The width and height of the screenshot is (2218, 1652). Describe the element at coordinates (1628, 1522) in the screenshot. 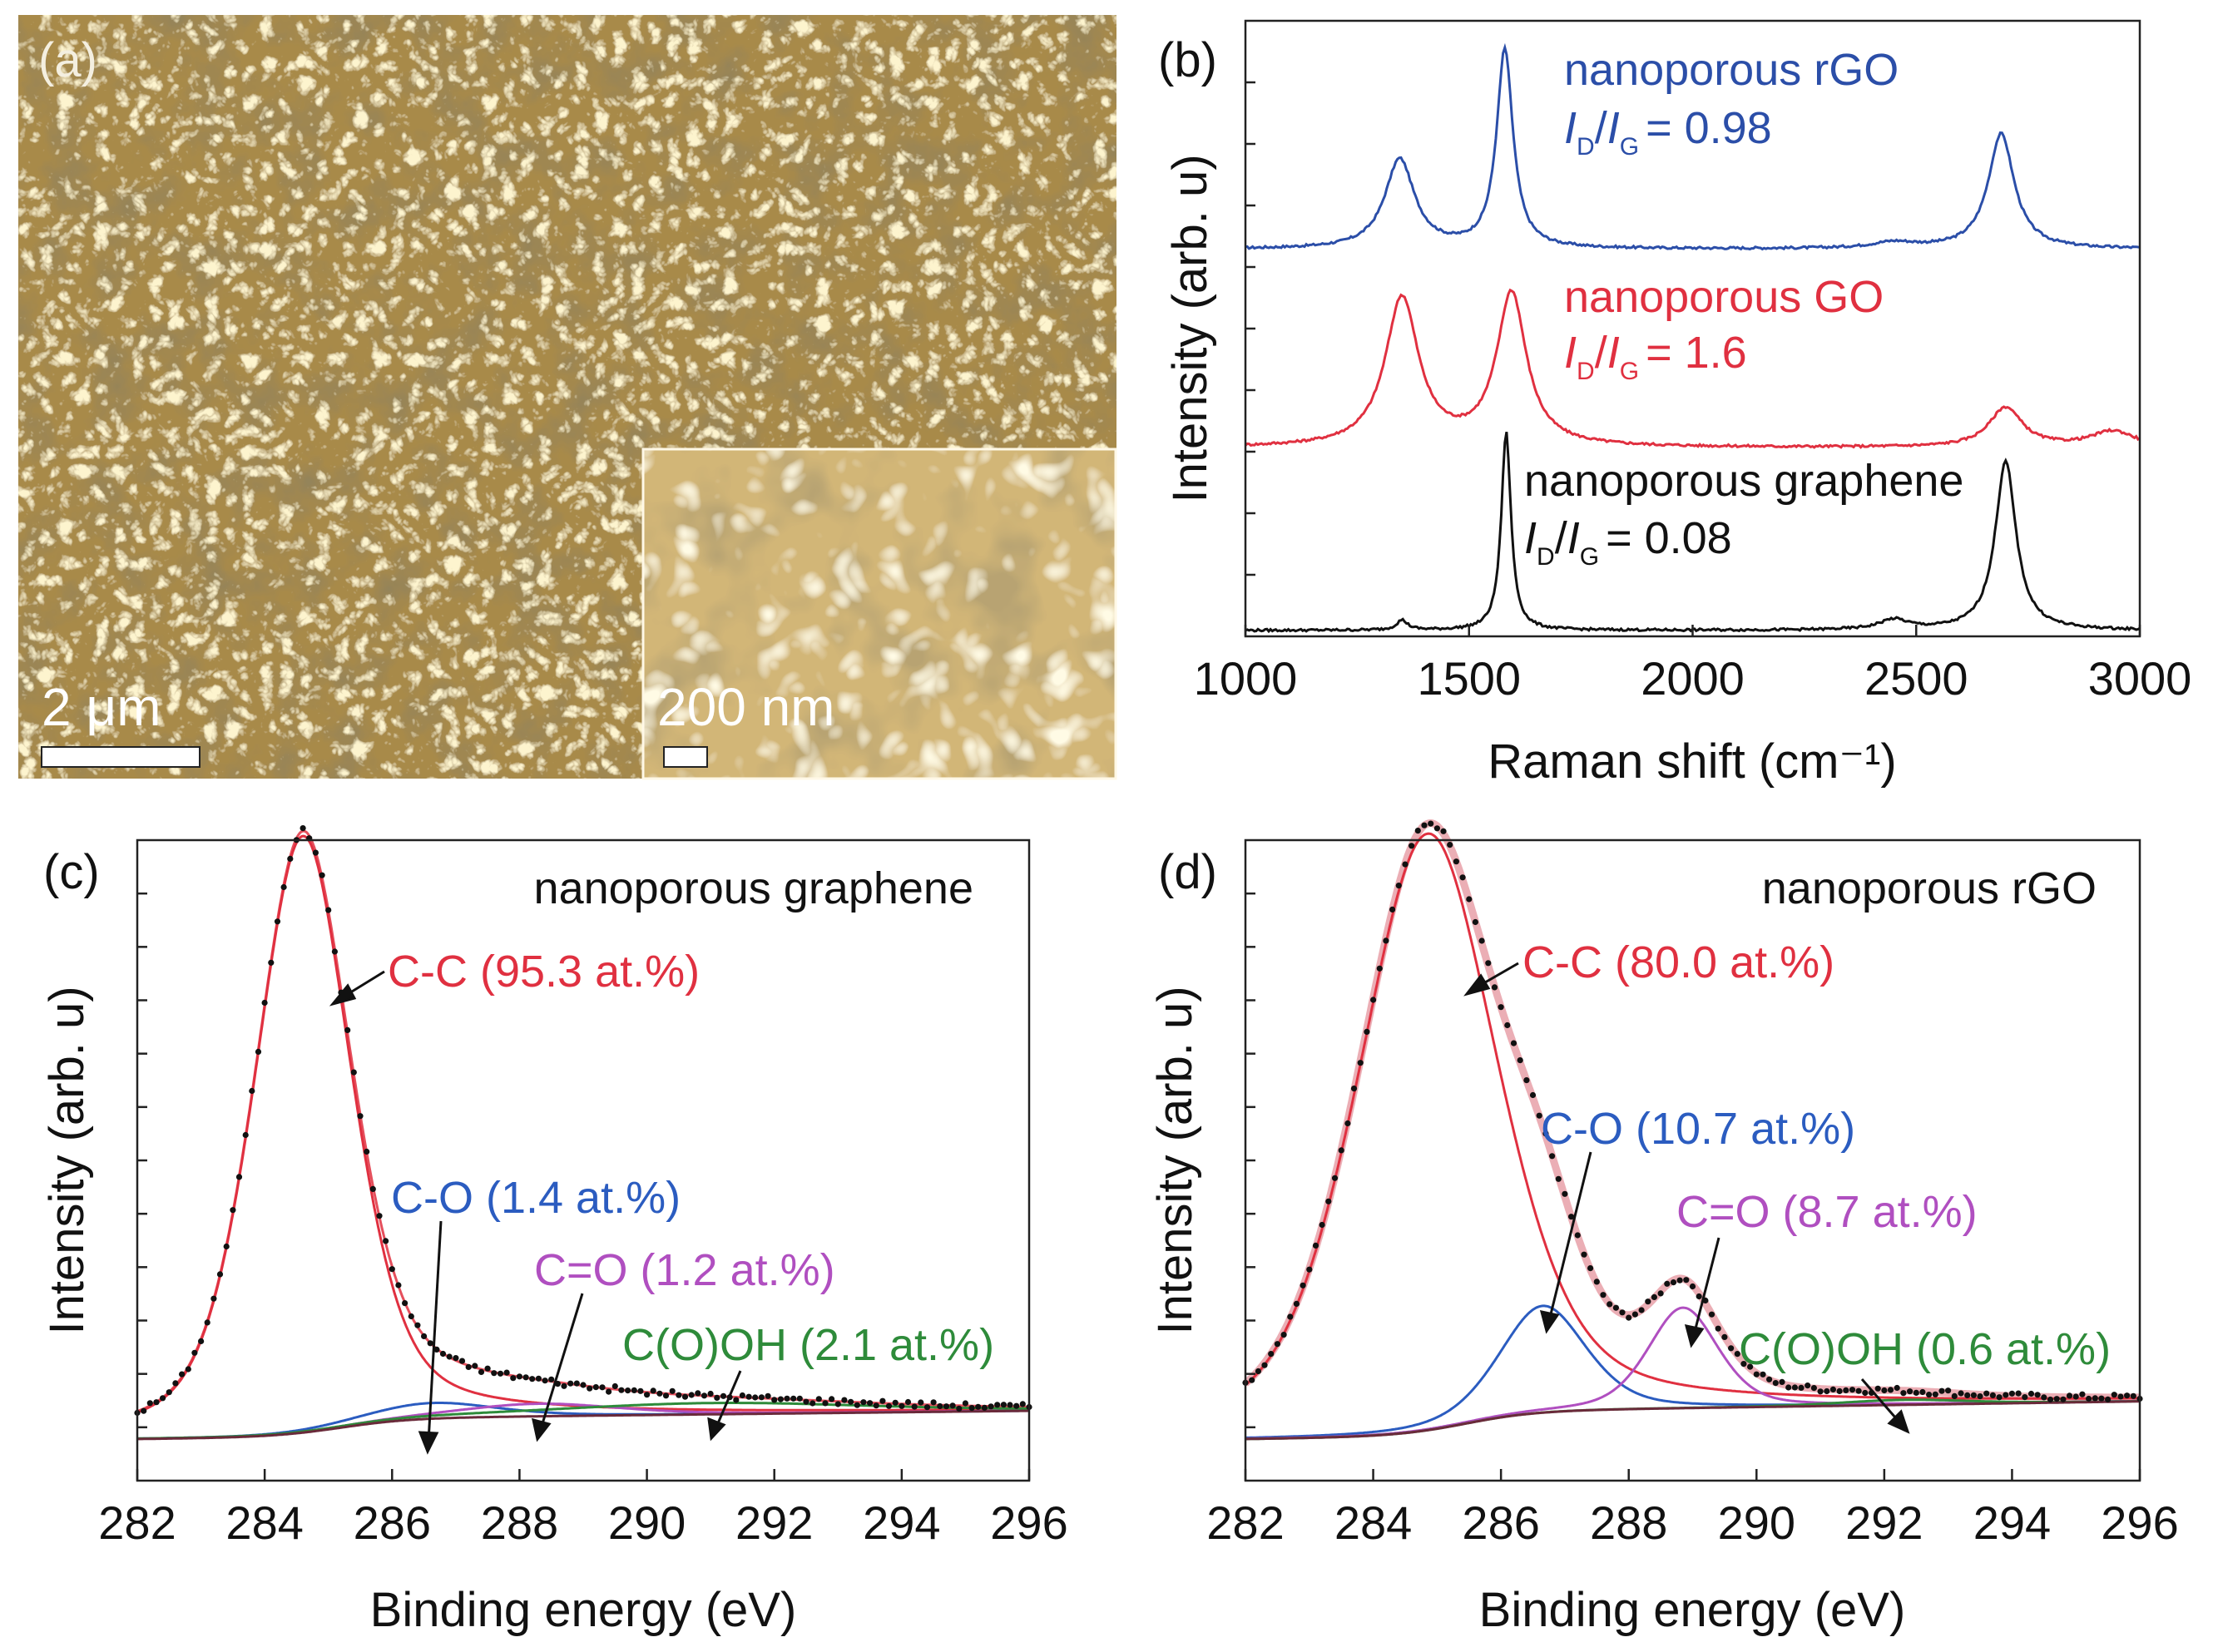

I see `x-tick-label: 288` at that location.